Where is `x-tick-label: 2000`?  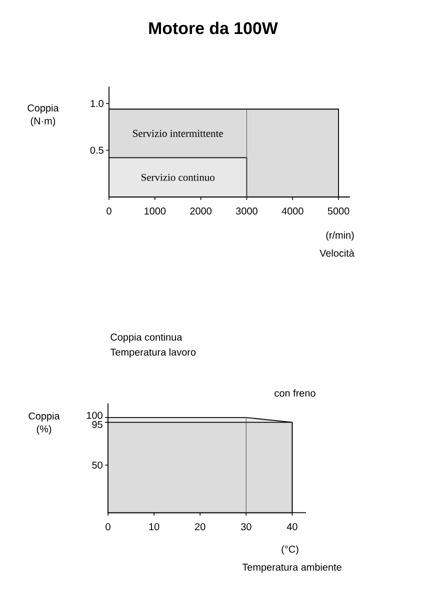 x-tick-label: 2000 is located at coordinates (201, 211).